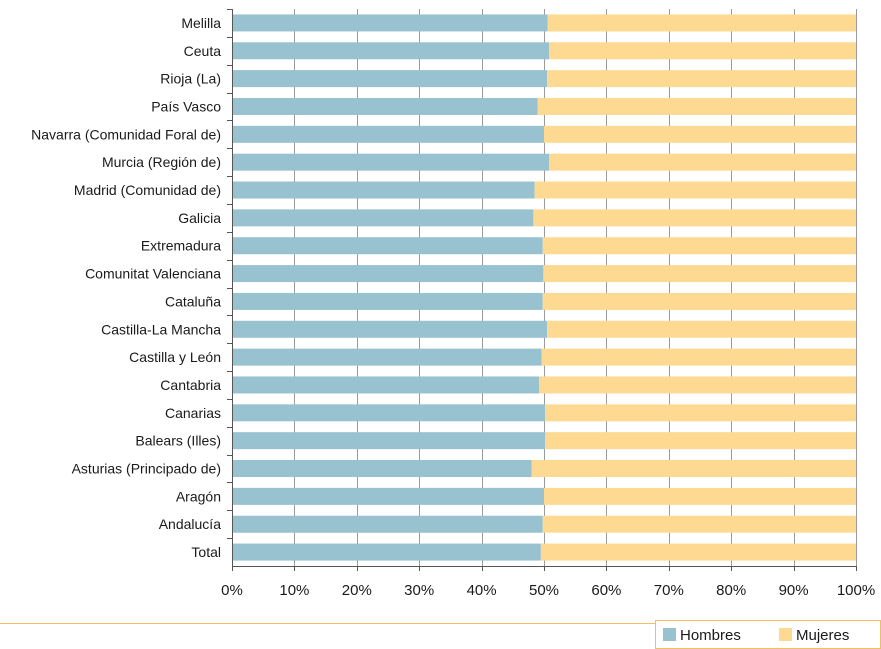 This screenshot has height=649, width=881. Describe the element at coordinates (669, 634) in the screenshot. I see `legend-swatch-hombres` at that location.